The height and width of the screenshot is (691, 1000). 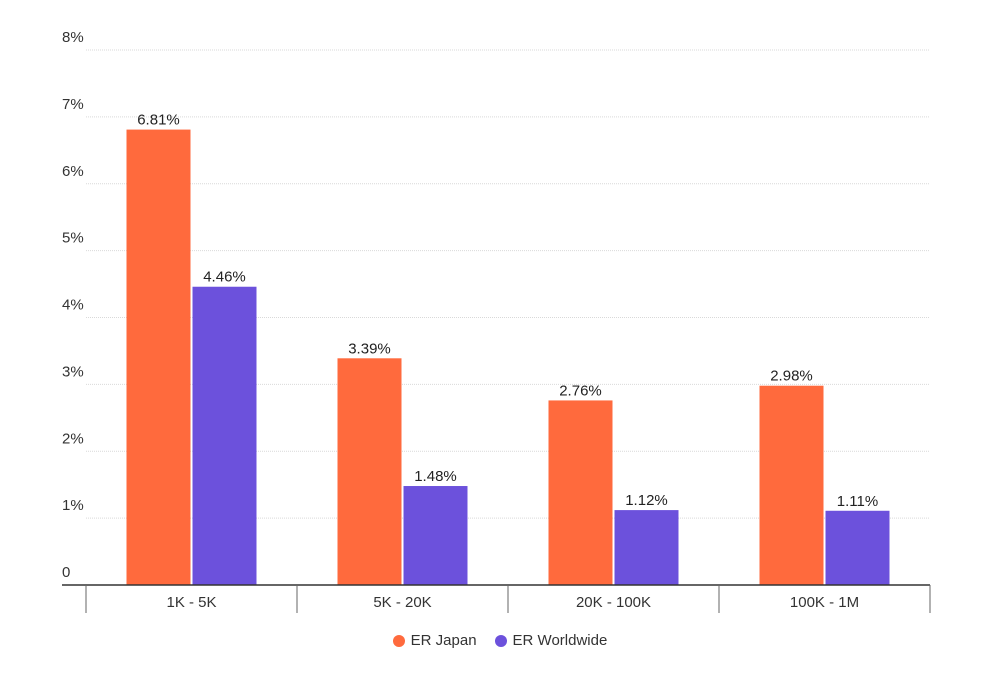 I want to click on data-label: 1.48%, so click(x=435, y=476).